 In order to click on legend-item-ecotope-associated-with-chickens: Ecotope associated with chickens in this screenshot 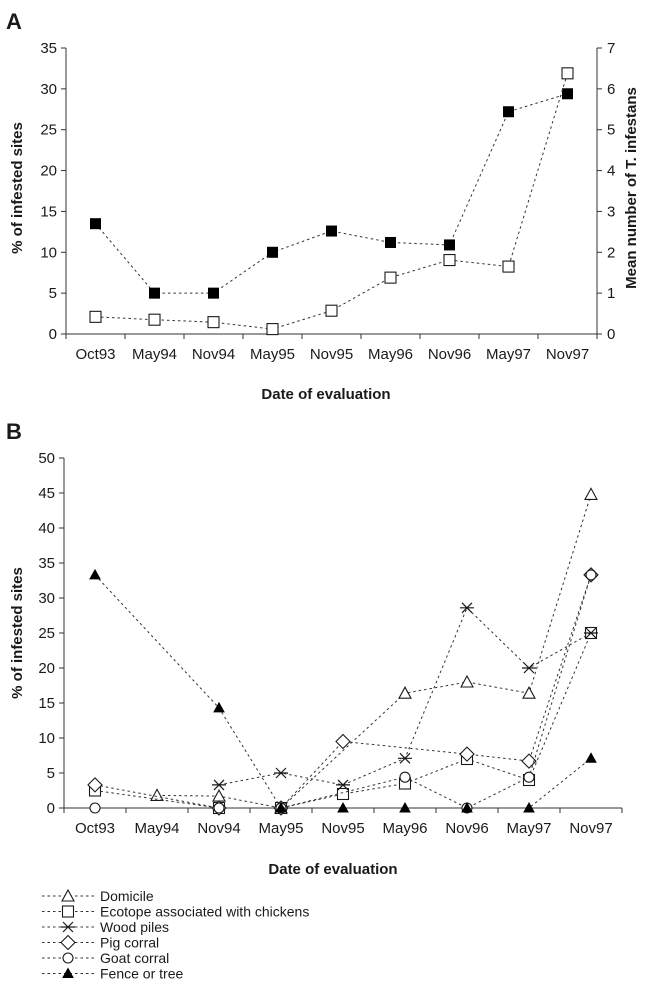, I will do `click(175, 912)`.